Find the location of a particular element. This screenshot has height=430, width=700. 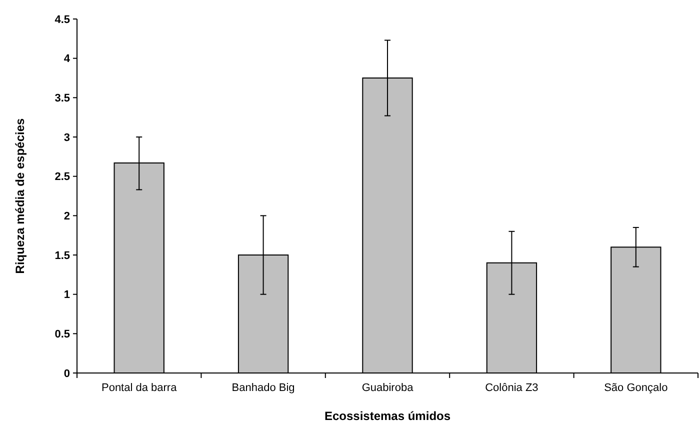

y-tick-label: 2 is located at coordinates (67, 216).